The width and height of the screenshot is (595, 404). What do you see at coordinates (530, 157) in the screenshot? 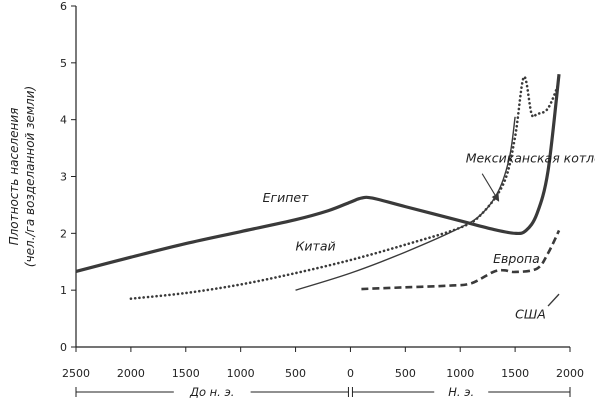
I see `series-label: Мексиканская котловина` at bounding box center [530, 157].